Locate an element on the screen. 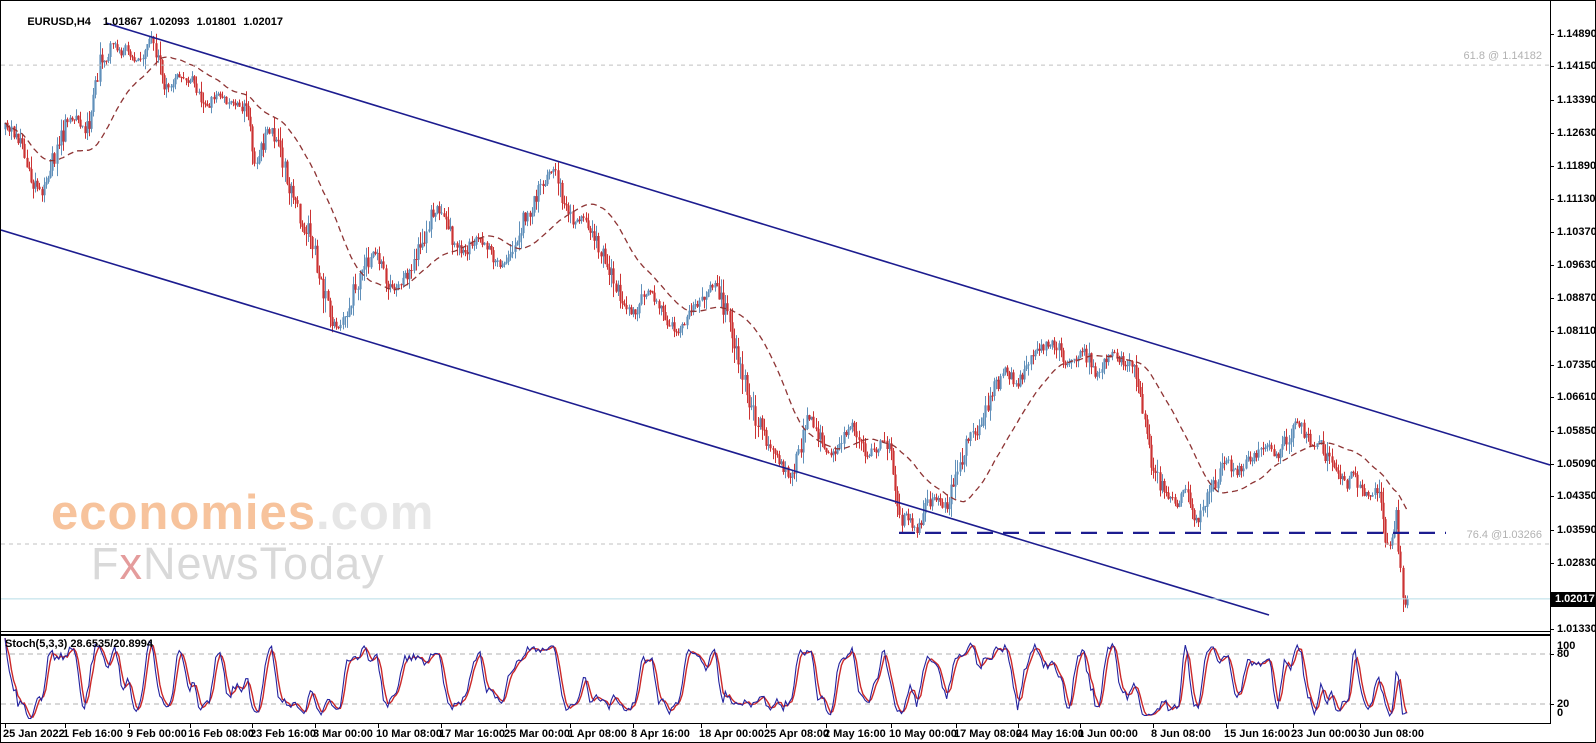  time-axis-label: 25 Jan 2022 is located at coordinates (34, 734).